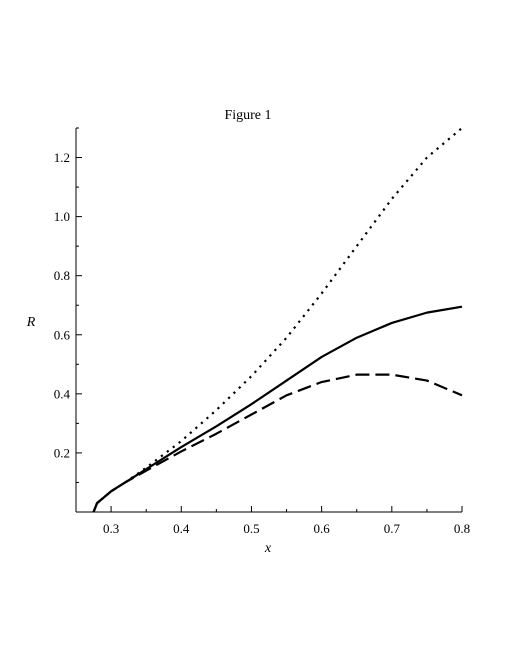 This screenshot has height=660, width=510. Describe the element at coordinates (251, 528) in the screenshot. I see `x-tick-label: 0.5` at that location.